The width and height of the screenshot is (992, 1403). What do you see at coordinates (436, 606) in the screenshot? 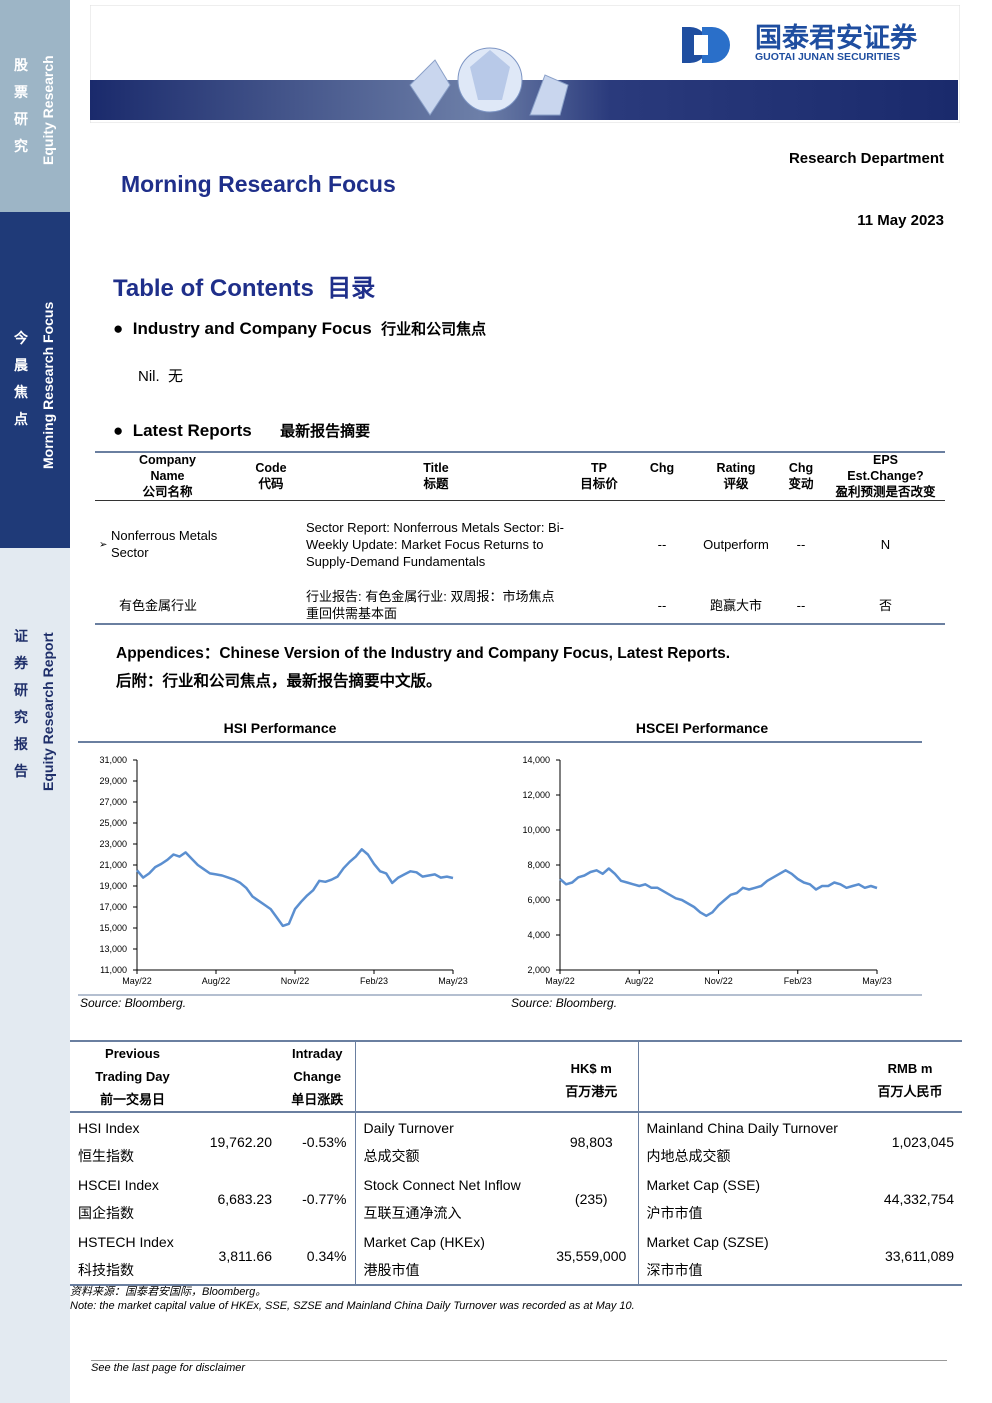
I see `cell: 行业报告: 有色金属行业: 双周报：市场焦点重回供需基本面` at bounding box center [436, 606].